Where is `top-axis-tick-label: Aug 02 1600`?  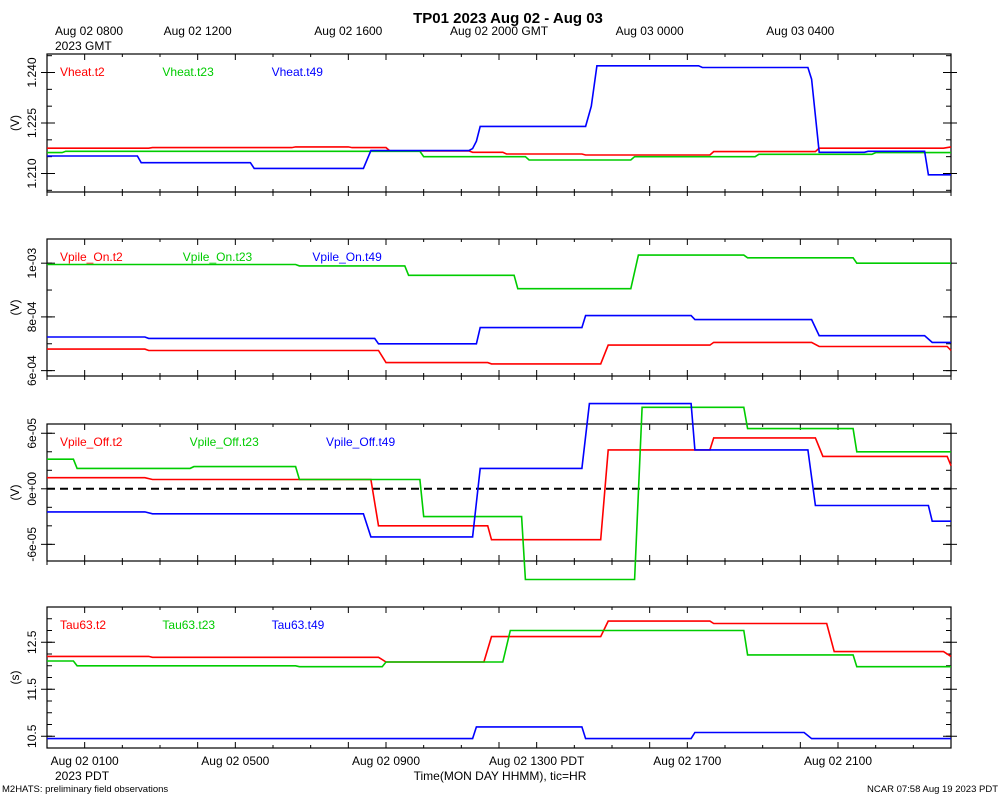
top-axis-tick-label: Aug 02 1600 is located at coordinates (348, 31).